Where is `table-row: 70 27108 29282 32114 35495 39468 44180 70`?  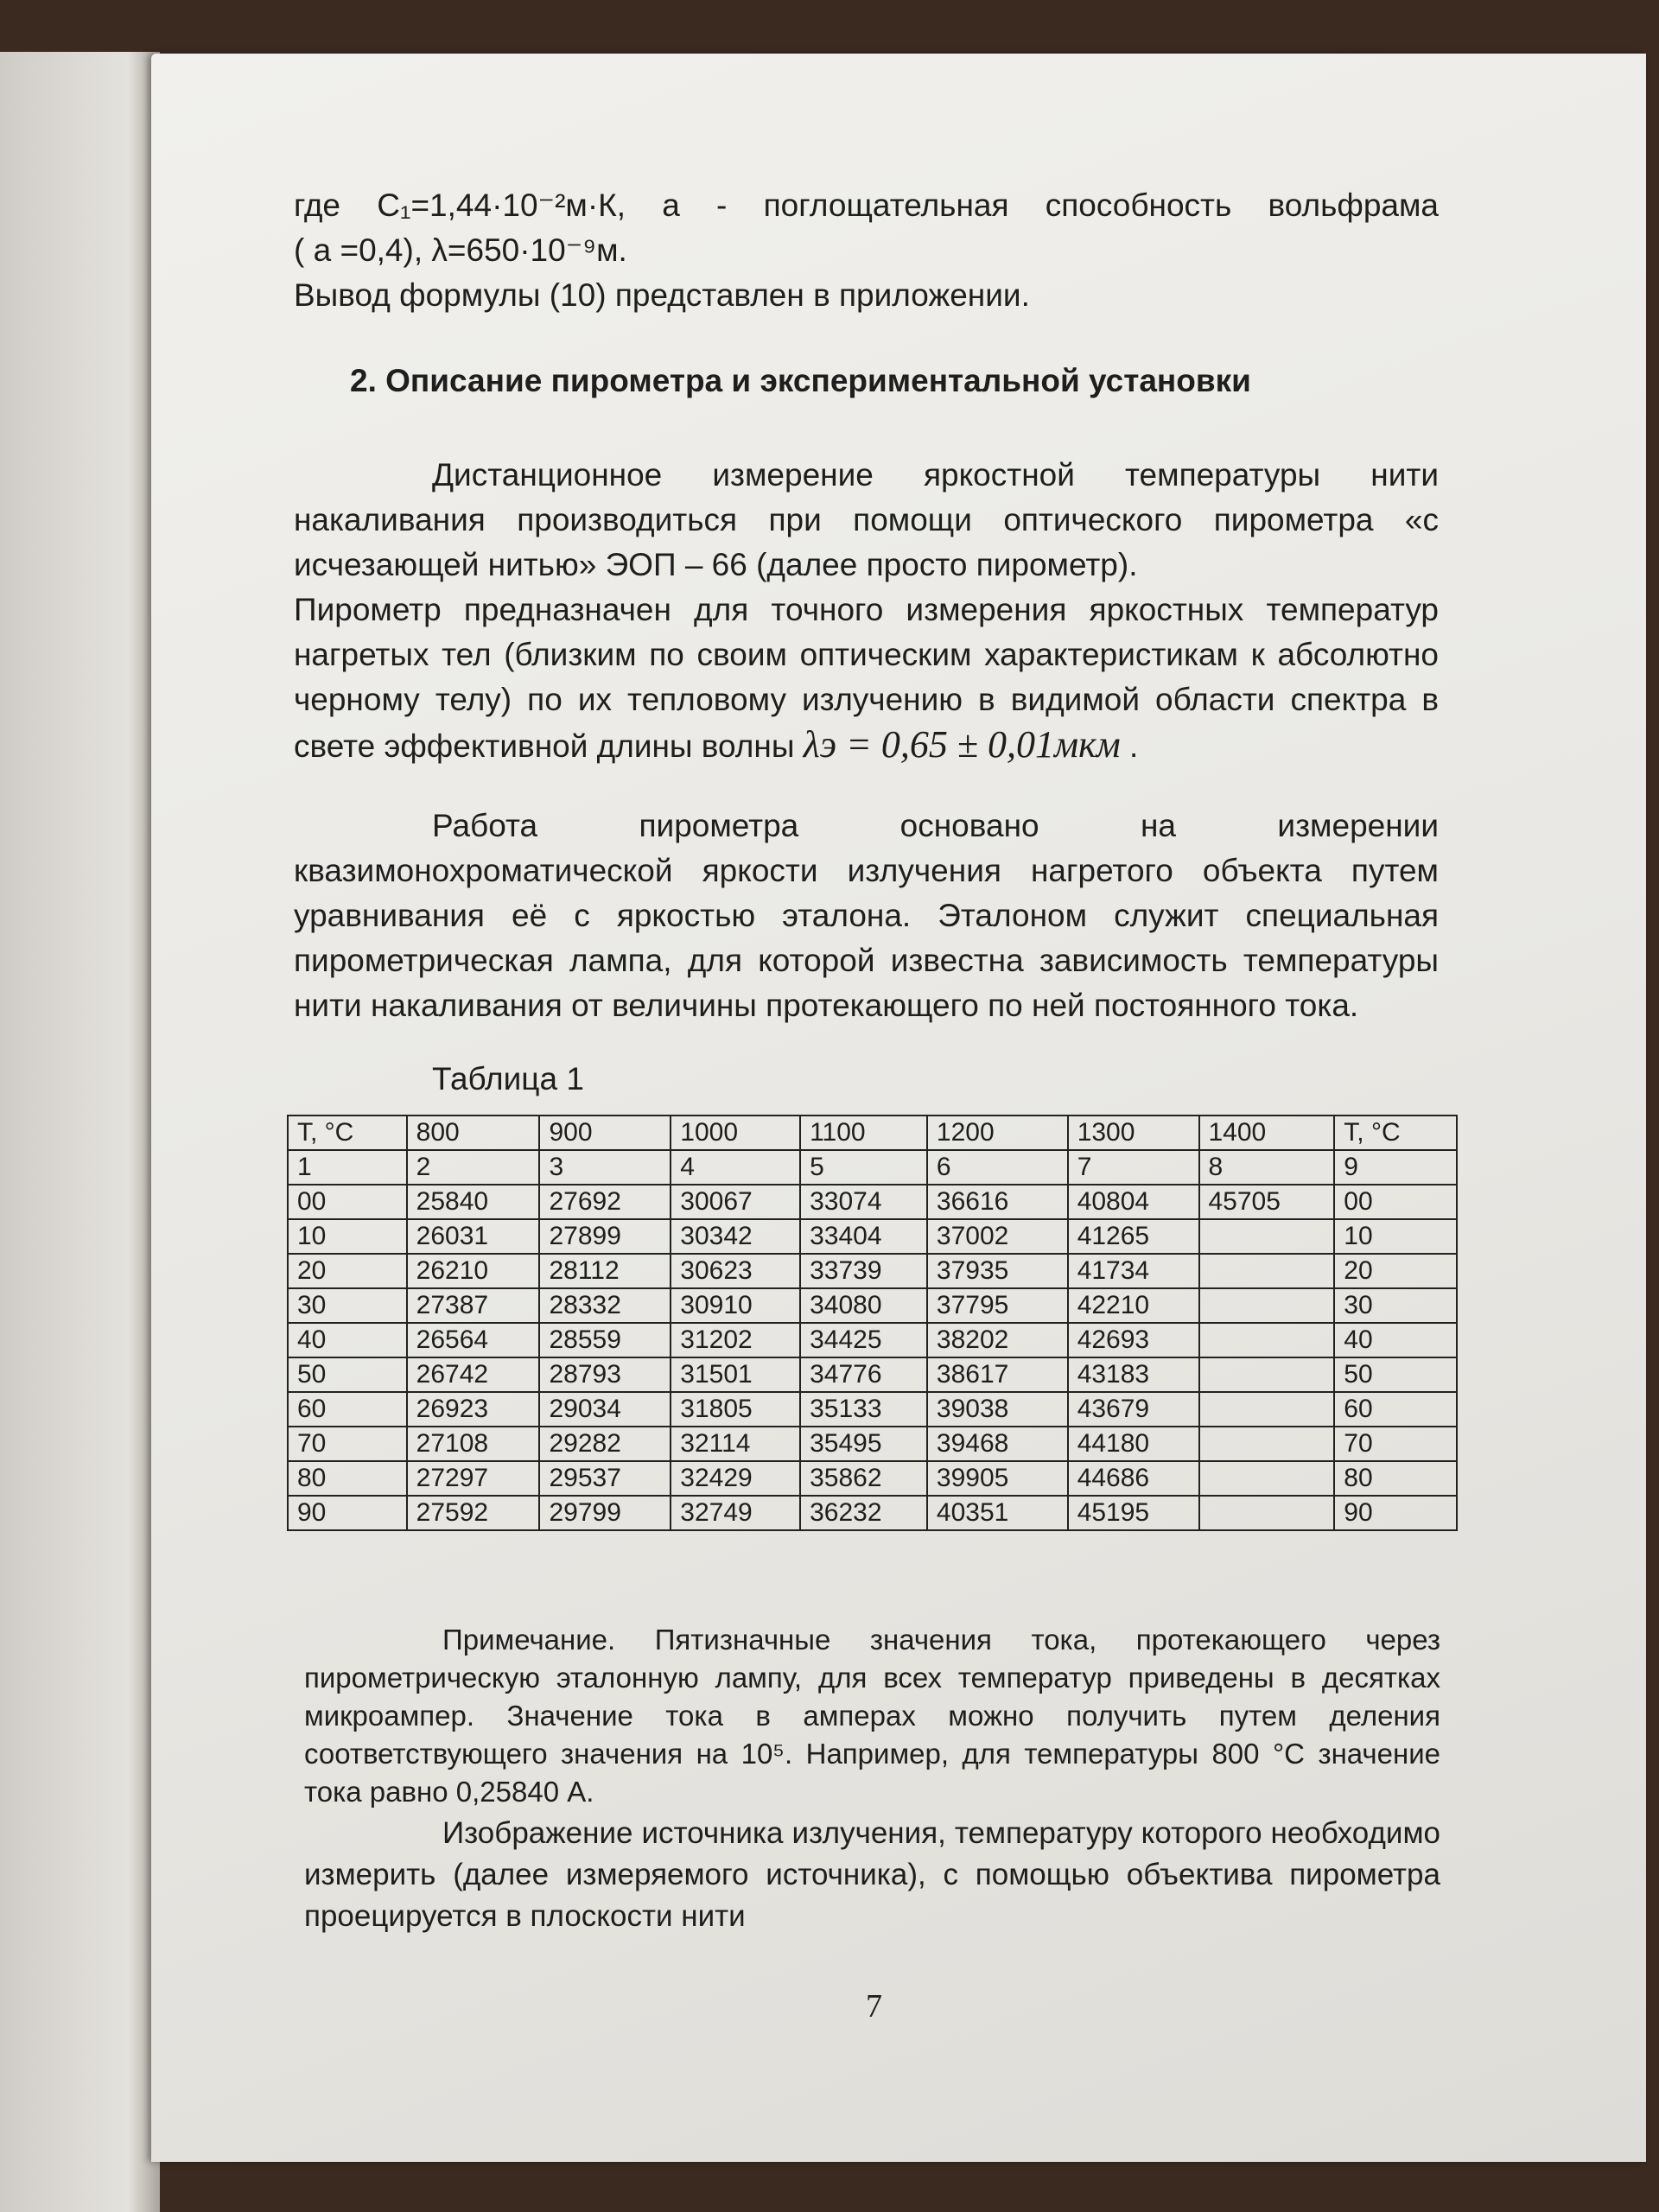
table-row: 70 27108 29282 32114 35495 39468 44180 70 is located at coordinates (872, 1444).